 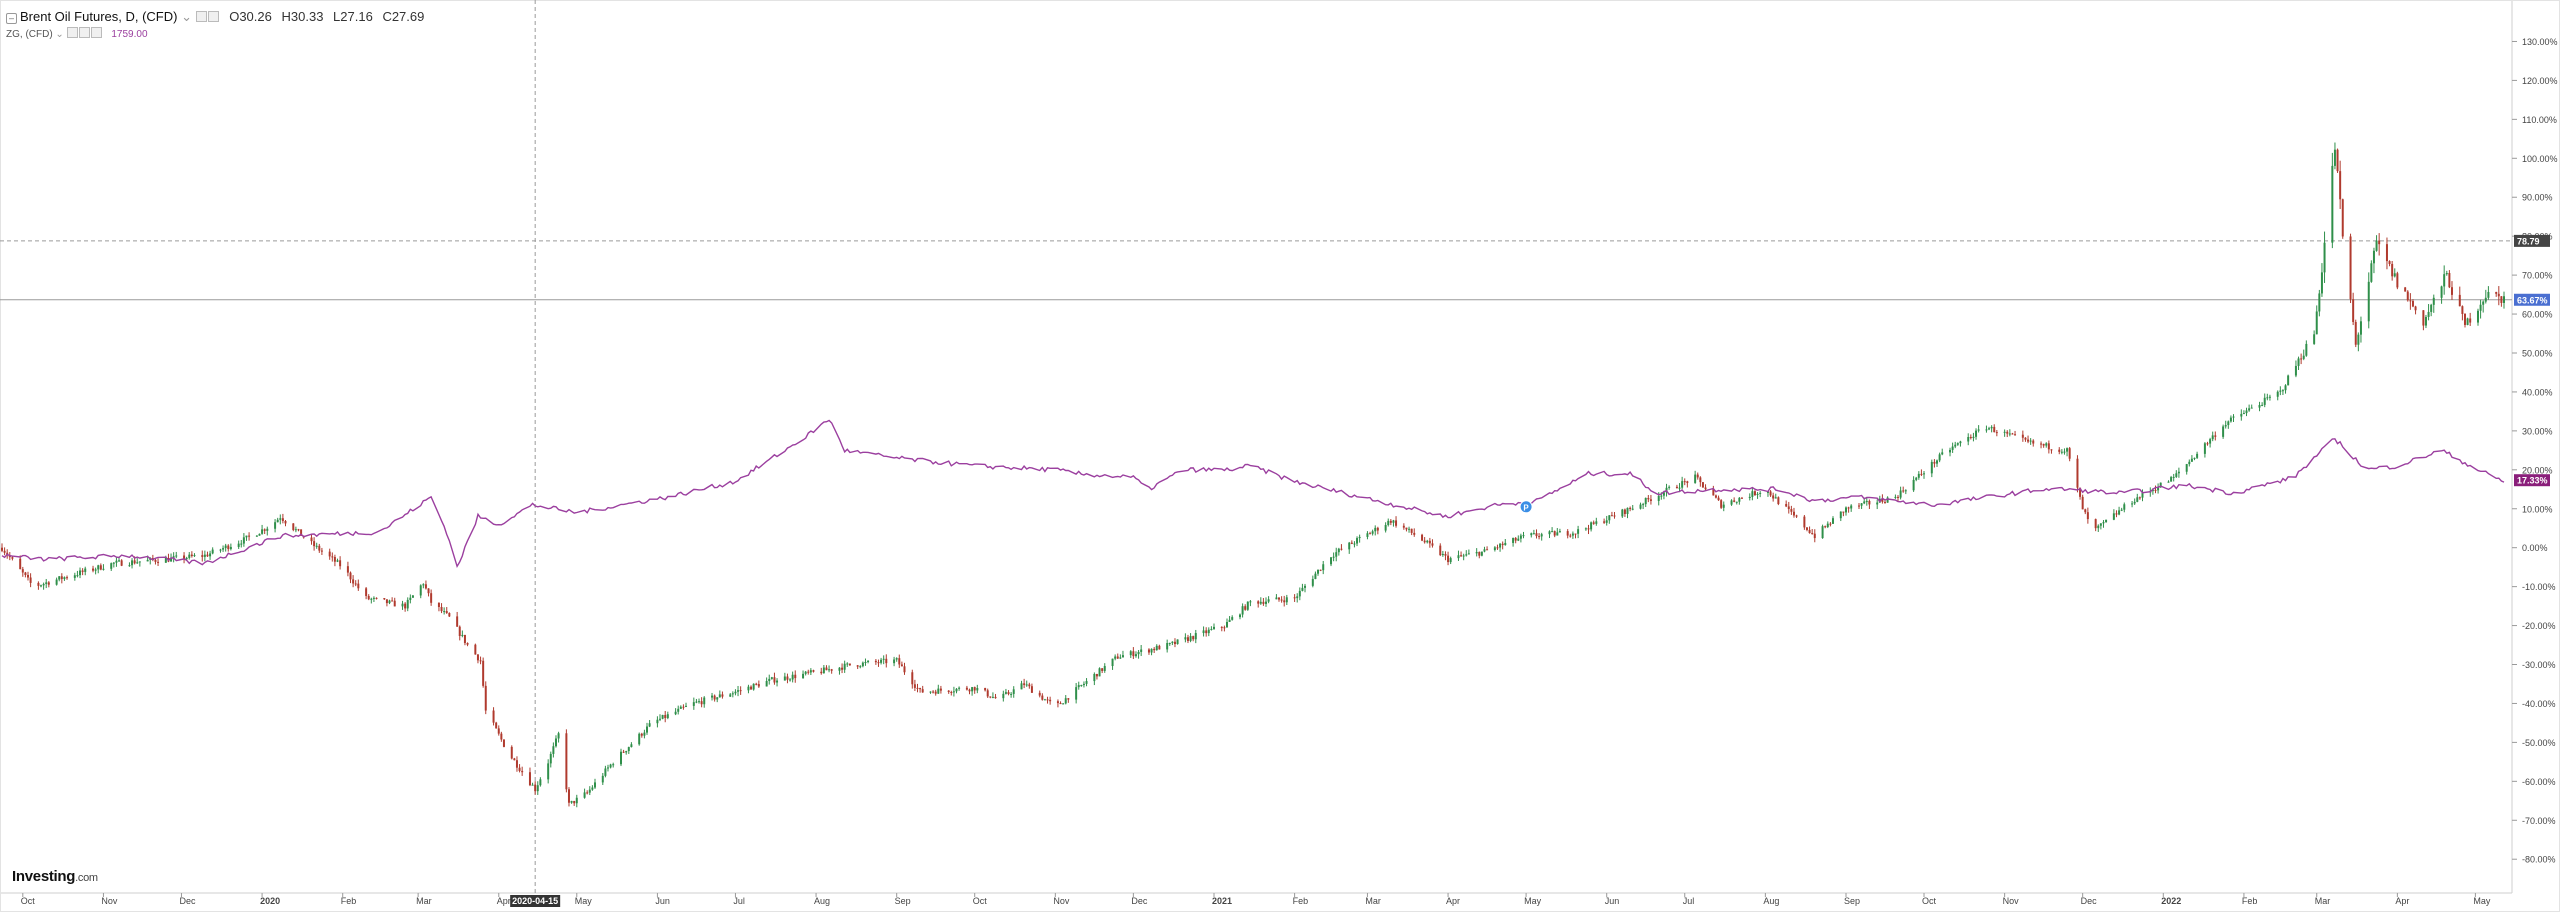 What do you see at coordinates (213, 16) in the screenshot?
I see `settings-toggle-icon` at bounding box center [213, 16].